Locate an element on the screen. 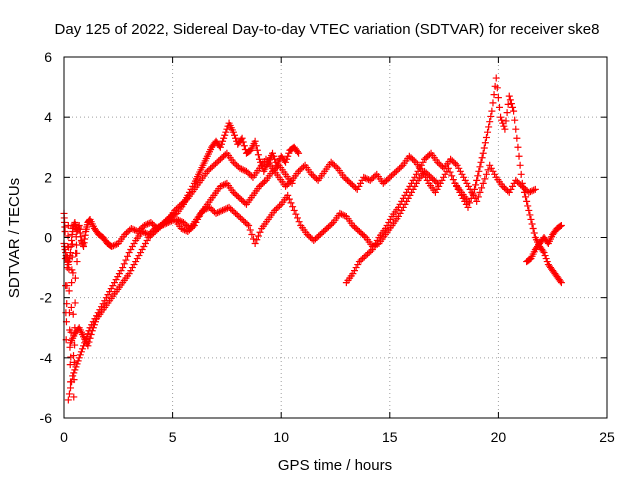  y-tick-label: 6 is located at coordinates (48, 57).